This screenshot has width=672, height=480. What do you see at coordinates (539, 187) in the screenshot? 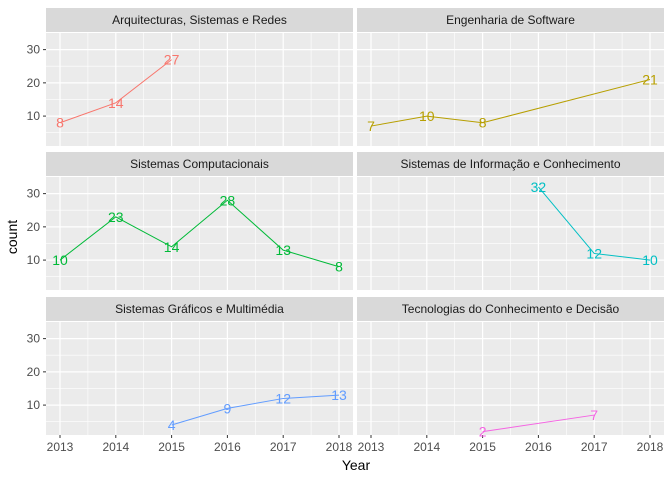
I see `data-label: 32` at bounding box center [539, 187].